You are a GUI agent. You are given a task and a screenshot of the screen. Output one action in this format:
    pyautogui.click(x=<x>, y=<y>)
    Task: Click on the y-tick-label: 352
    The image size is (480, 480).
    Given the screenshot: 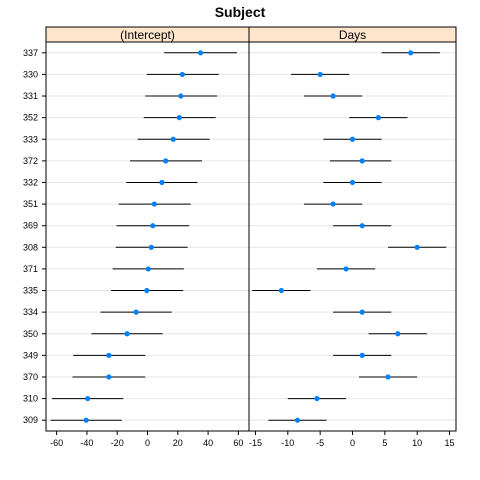 What is the action you would take?
    pyautogui.click(x=30, y=118)
    